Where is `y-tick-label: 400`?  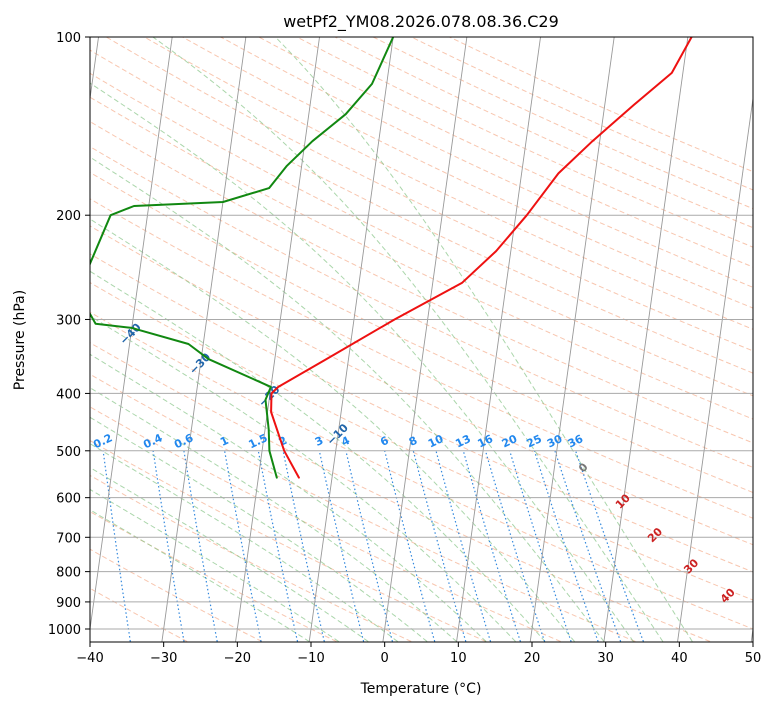 y-tick-label: 400 is located at coordinates (68, 394).